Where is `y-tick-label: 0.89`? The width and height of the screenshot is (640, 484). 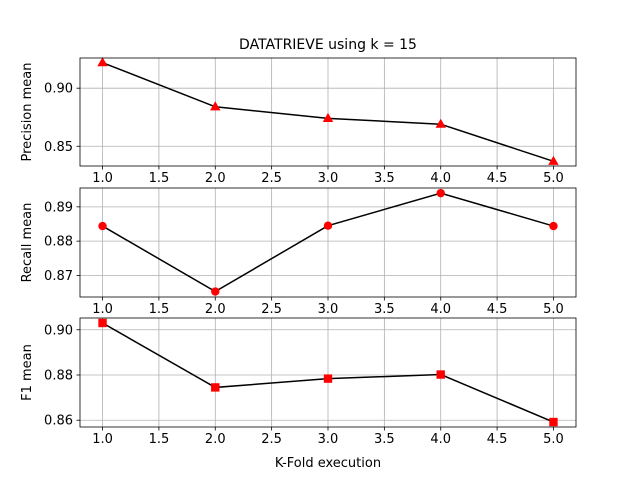
y-tick-label: 0.89 is located at coordinates (58, 207).